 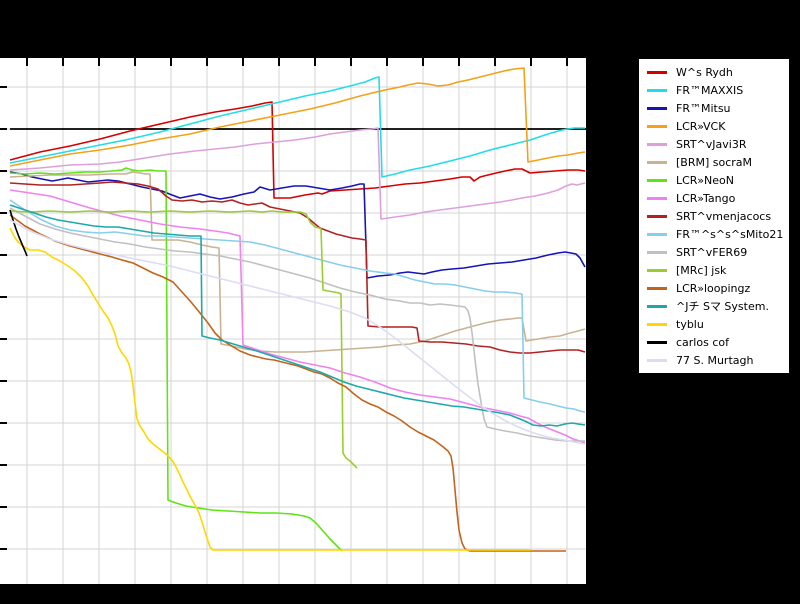 I want to click on legend-item-label: carlos cof, so click(x=702, y=342).